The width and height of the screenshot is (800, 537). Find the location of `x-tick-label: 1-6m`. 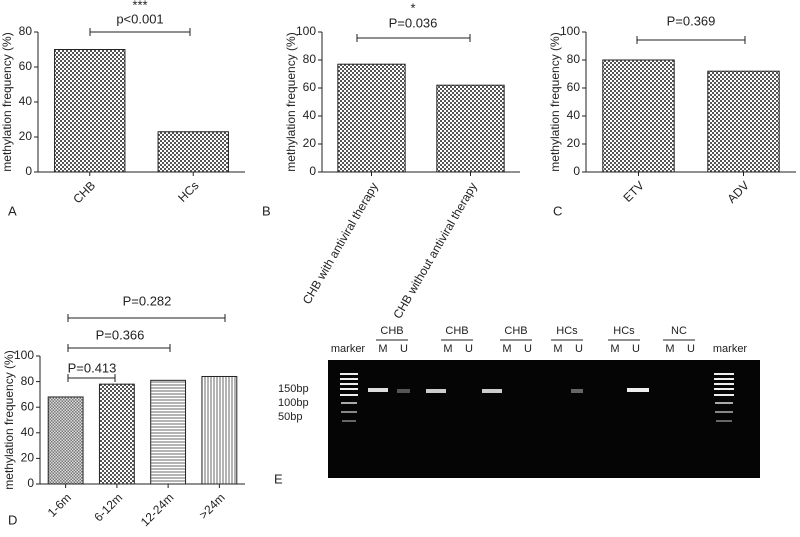

x-tick-label: 1-6m is located at coordinates (59, 504).